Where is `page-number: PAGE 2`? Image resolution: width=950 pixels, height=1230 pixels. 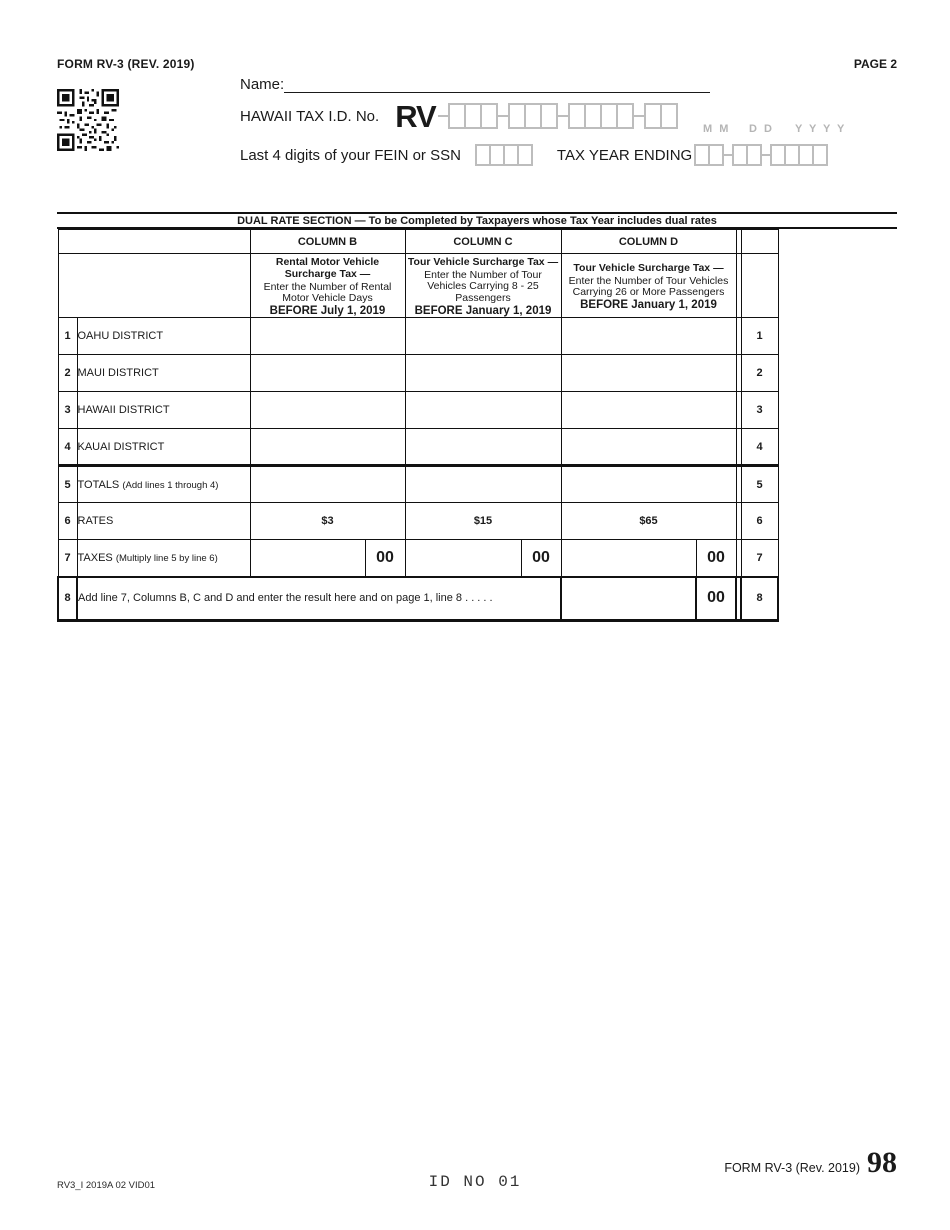
page-number: PAGE 2 is located at coordinates (875, 64).